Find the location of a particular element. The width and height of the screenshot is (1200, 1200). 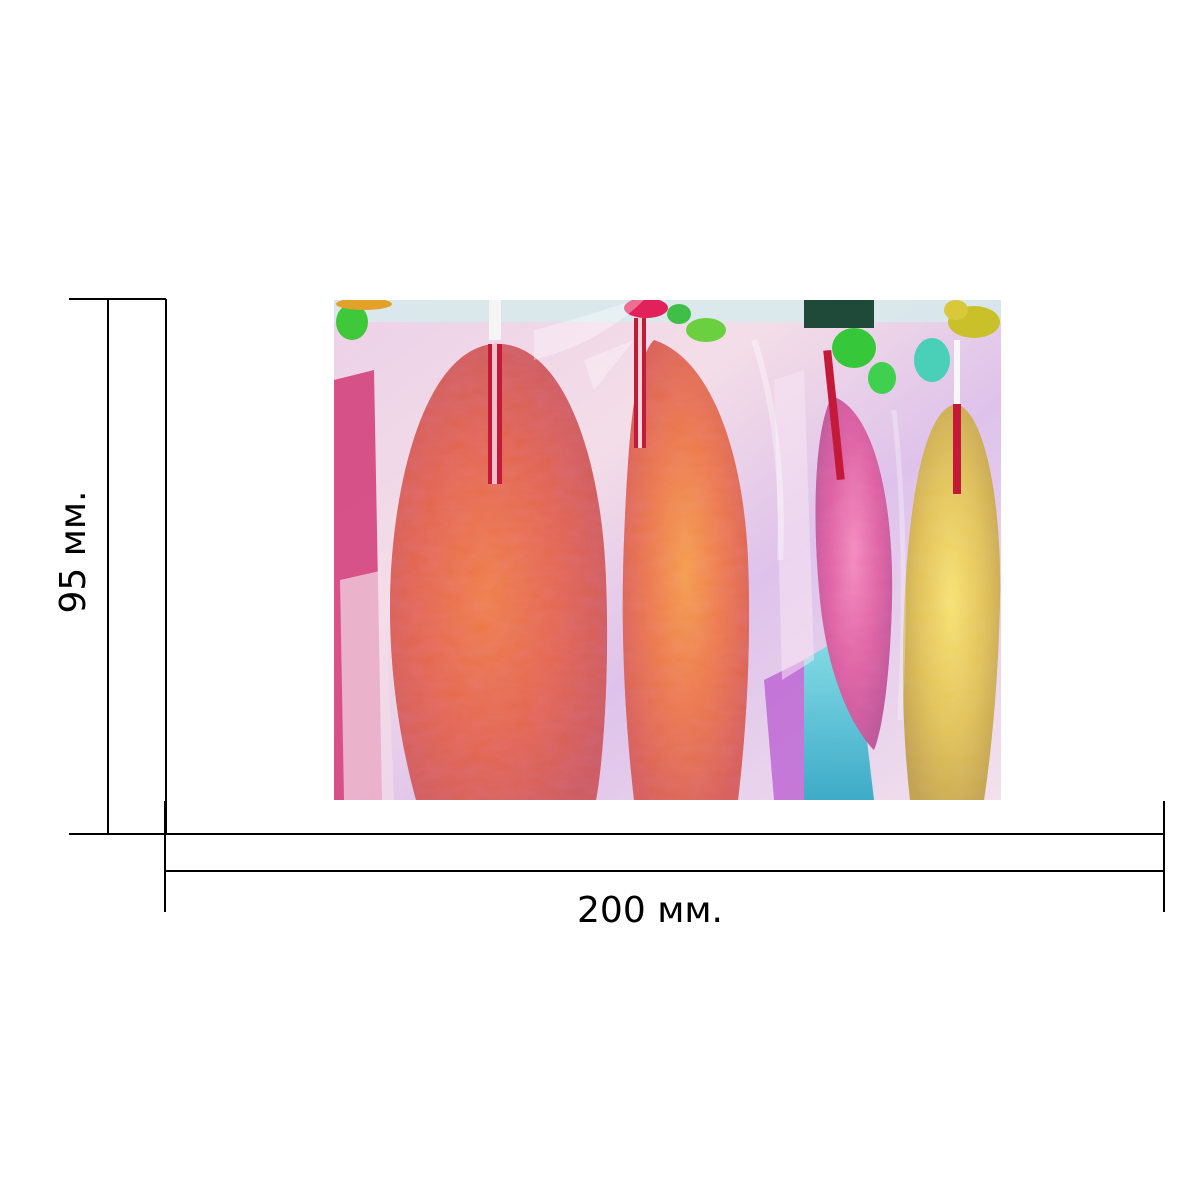

height-label: 95 мм. is located at coordinates (73, 552).